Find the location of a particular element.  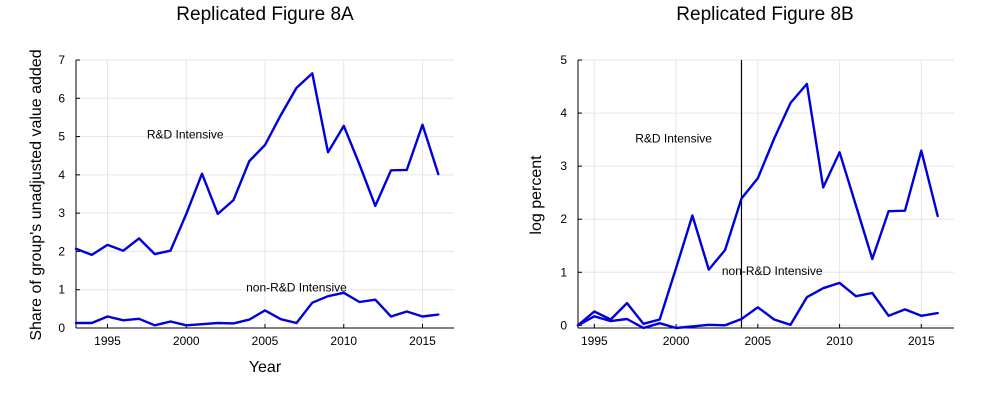

chart-8b-y-tick-label: 4 is located at coordinates (563, 113).